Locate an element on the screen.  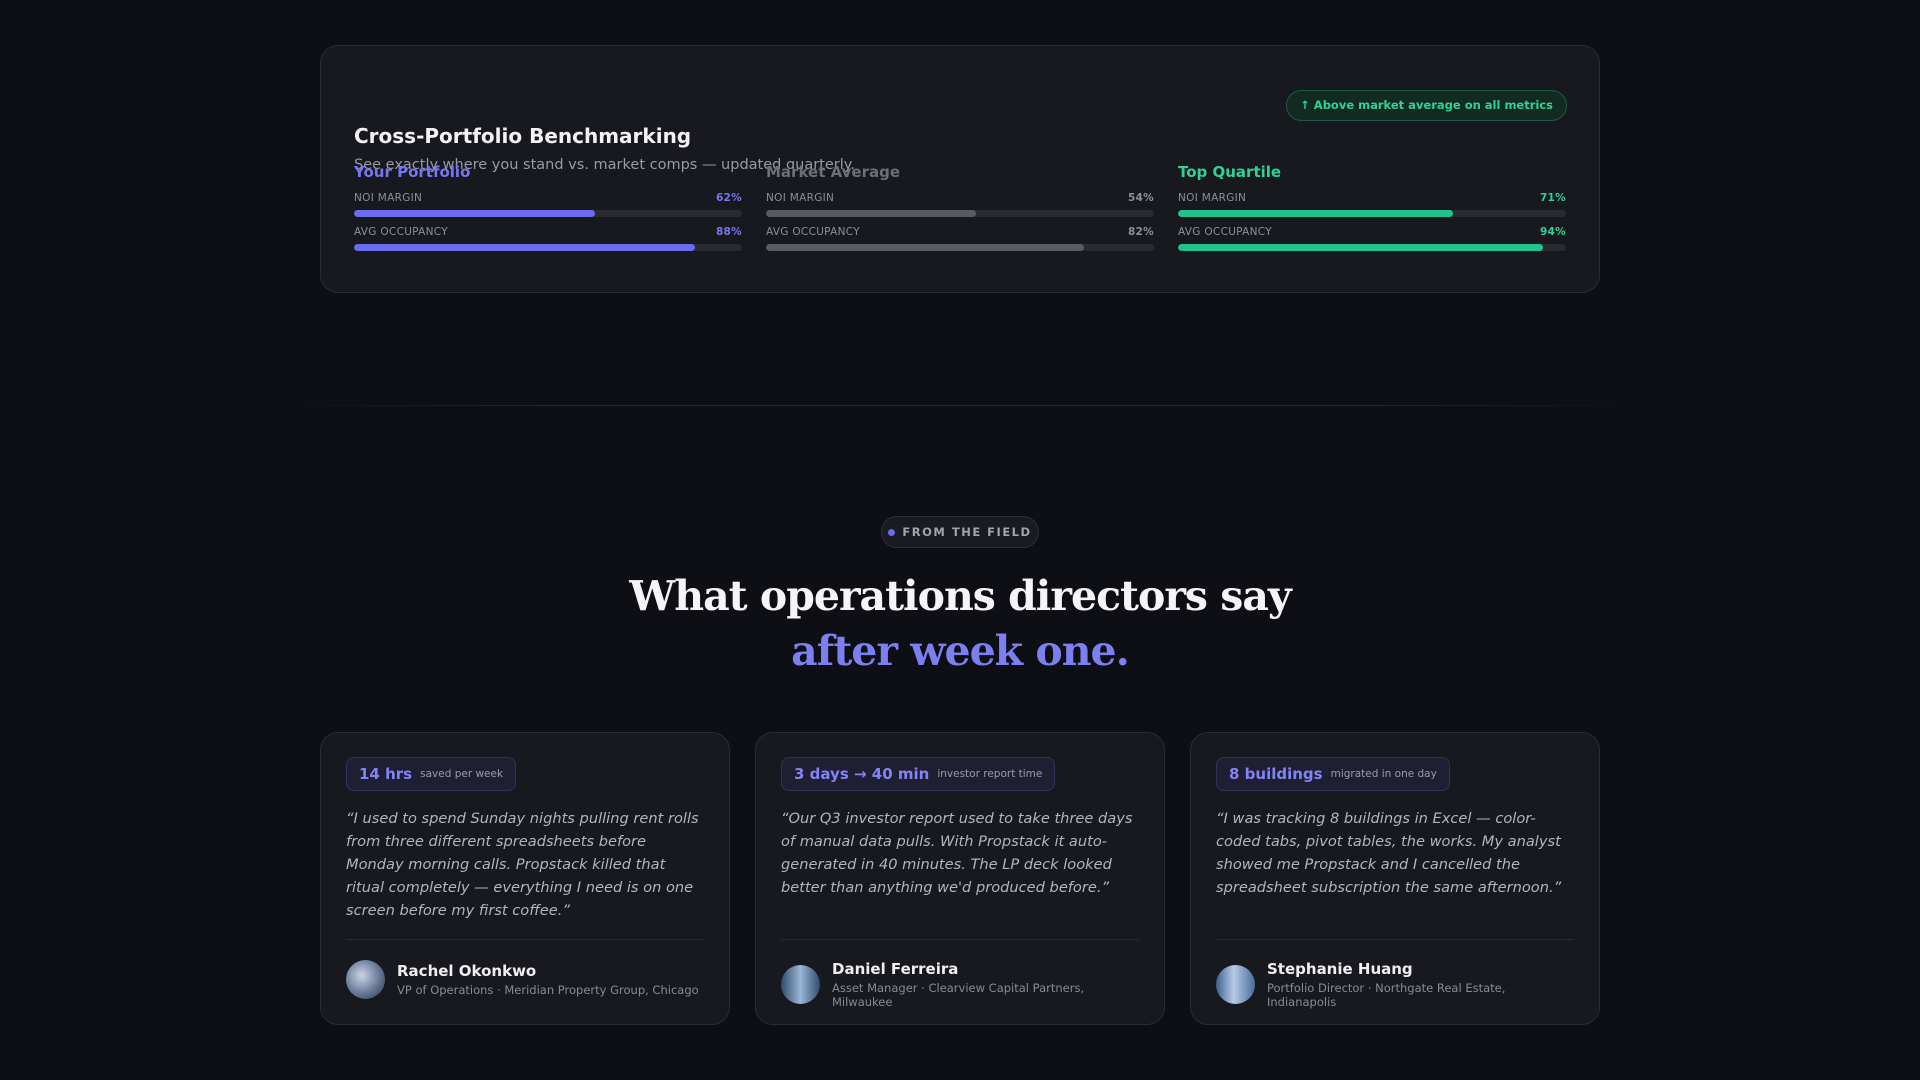
metric-row: NOI MARGIN 54% is located at coordinates (960, 198).